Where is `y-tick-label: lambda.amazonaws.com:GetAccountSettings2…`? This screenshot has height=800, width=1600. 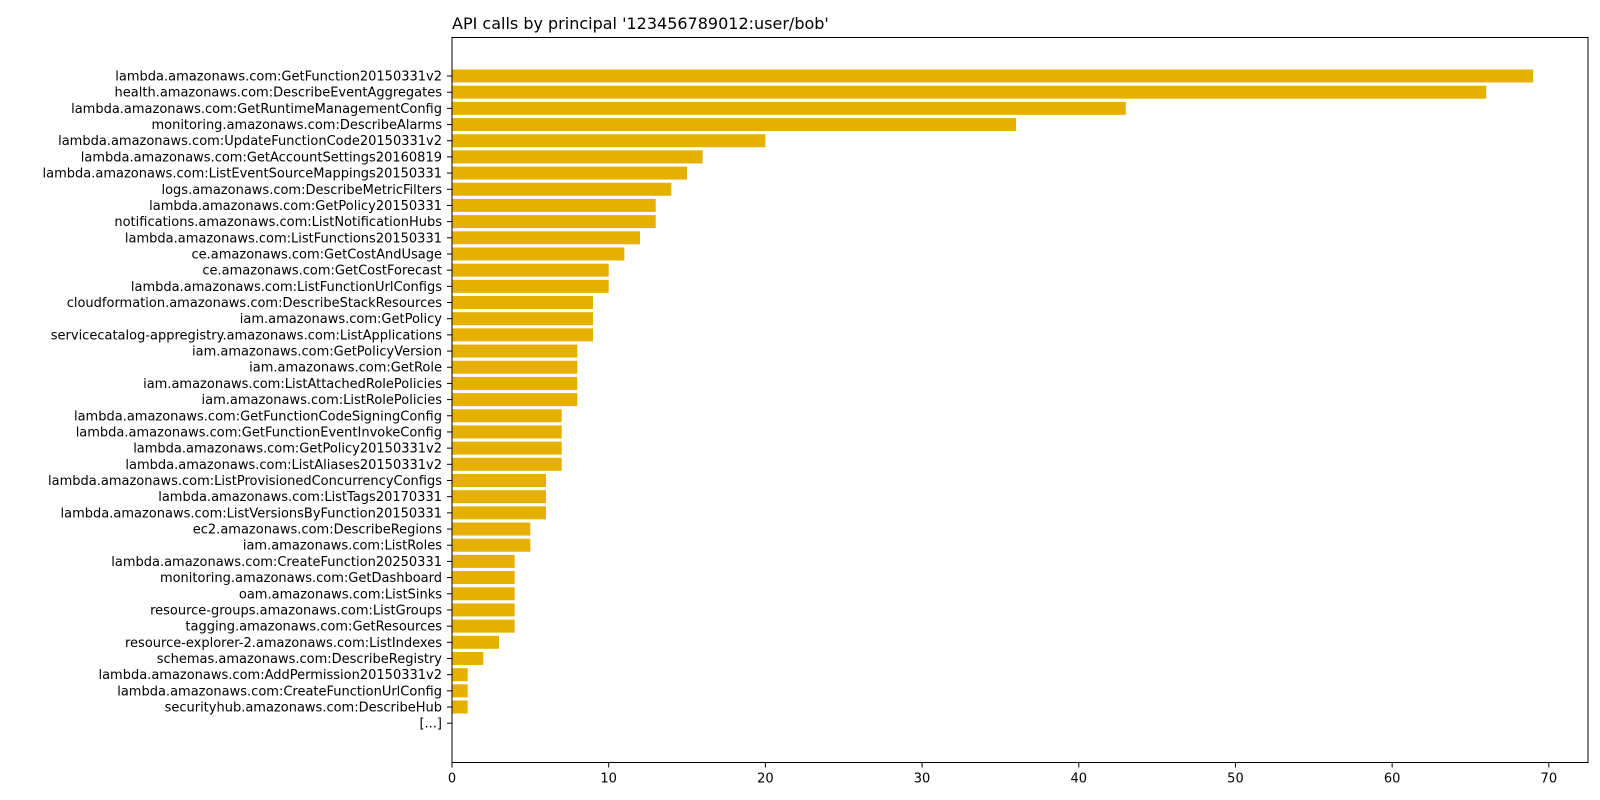 y-tick-label: lambda.amazonaws.com:GetAccountSettings2… is located at coordinates (261, 157).